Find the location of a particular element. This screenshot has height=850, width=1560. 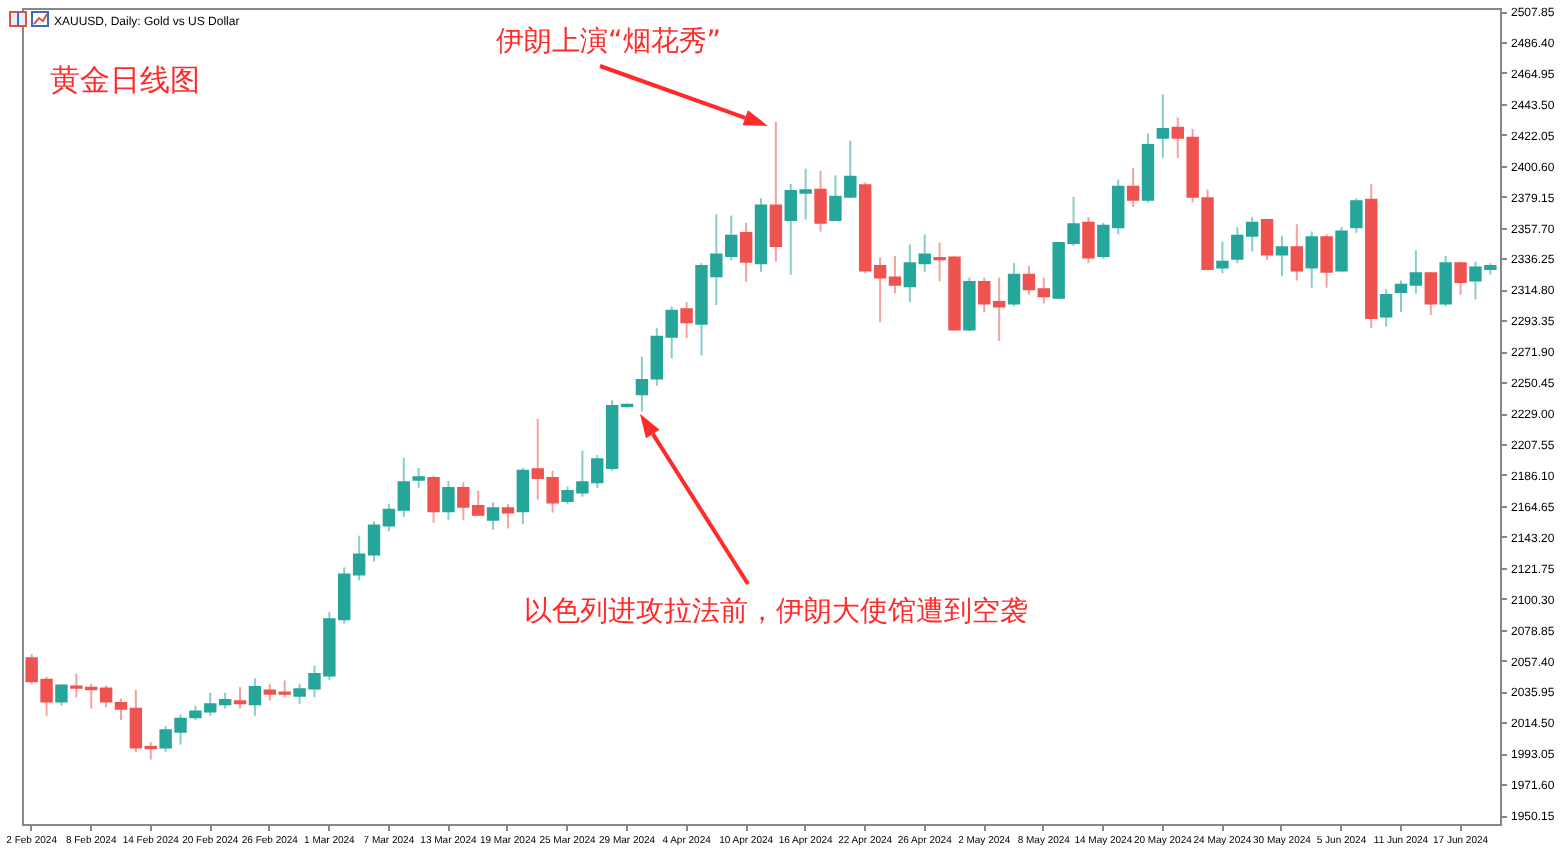

annotation: 以色列进攻拉法前，伊朗大使馆遭到空袭 is located at coordinates (776, 612).